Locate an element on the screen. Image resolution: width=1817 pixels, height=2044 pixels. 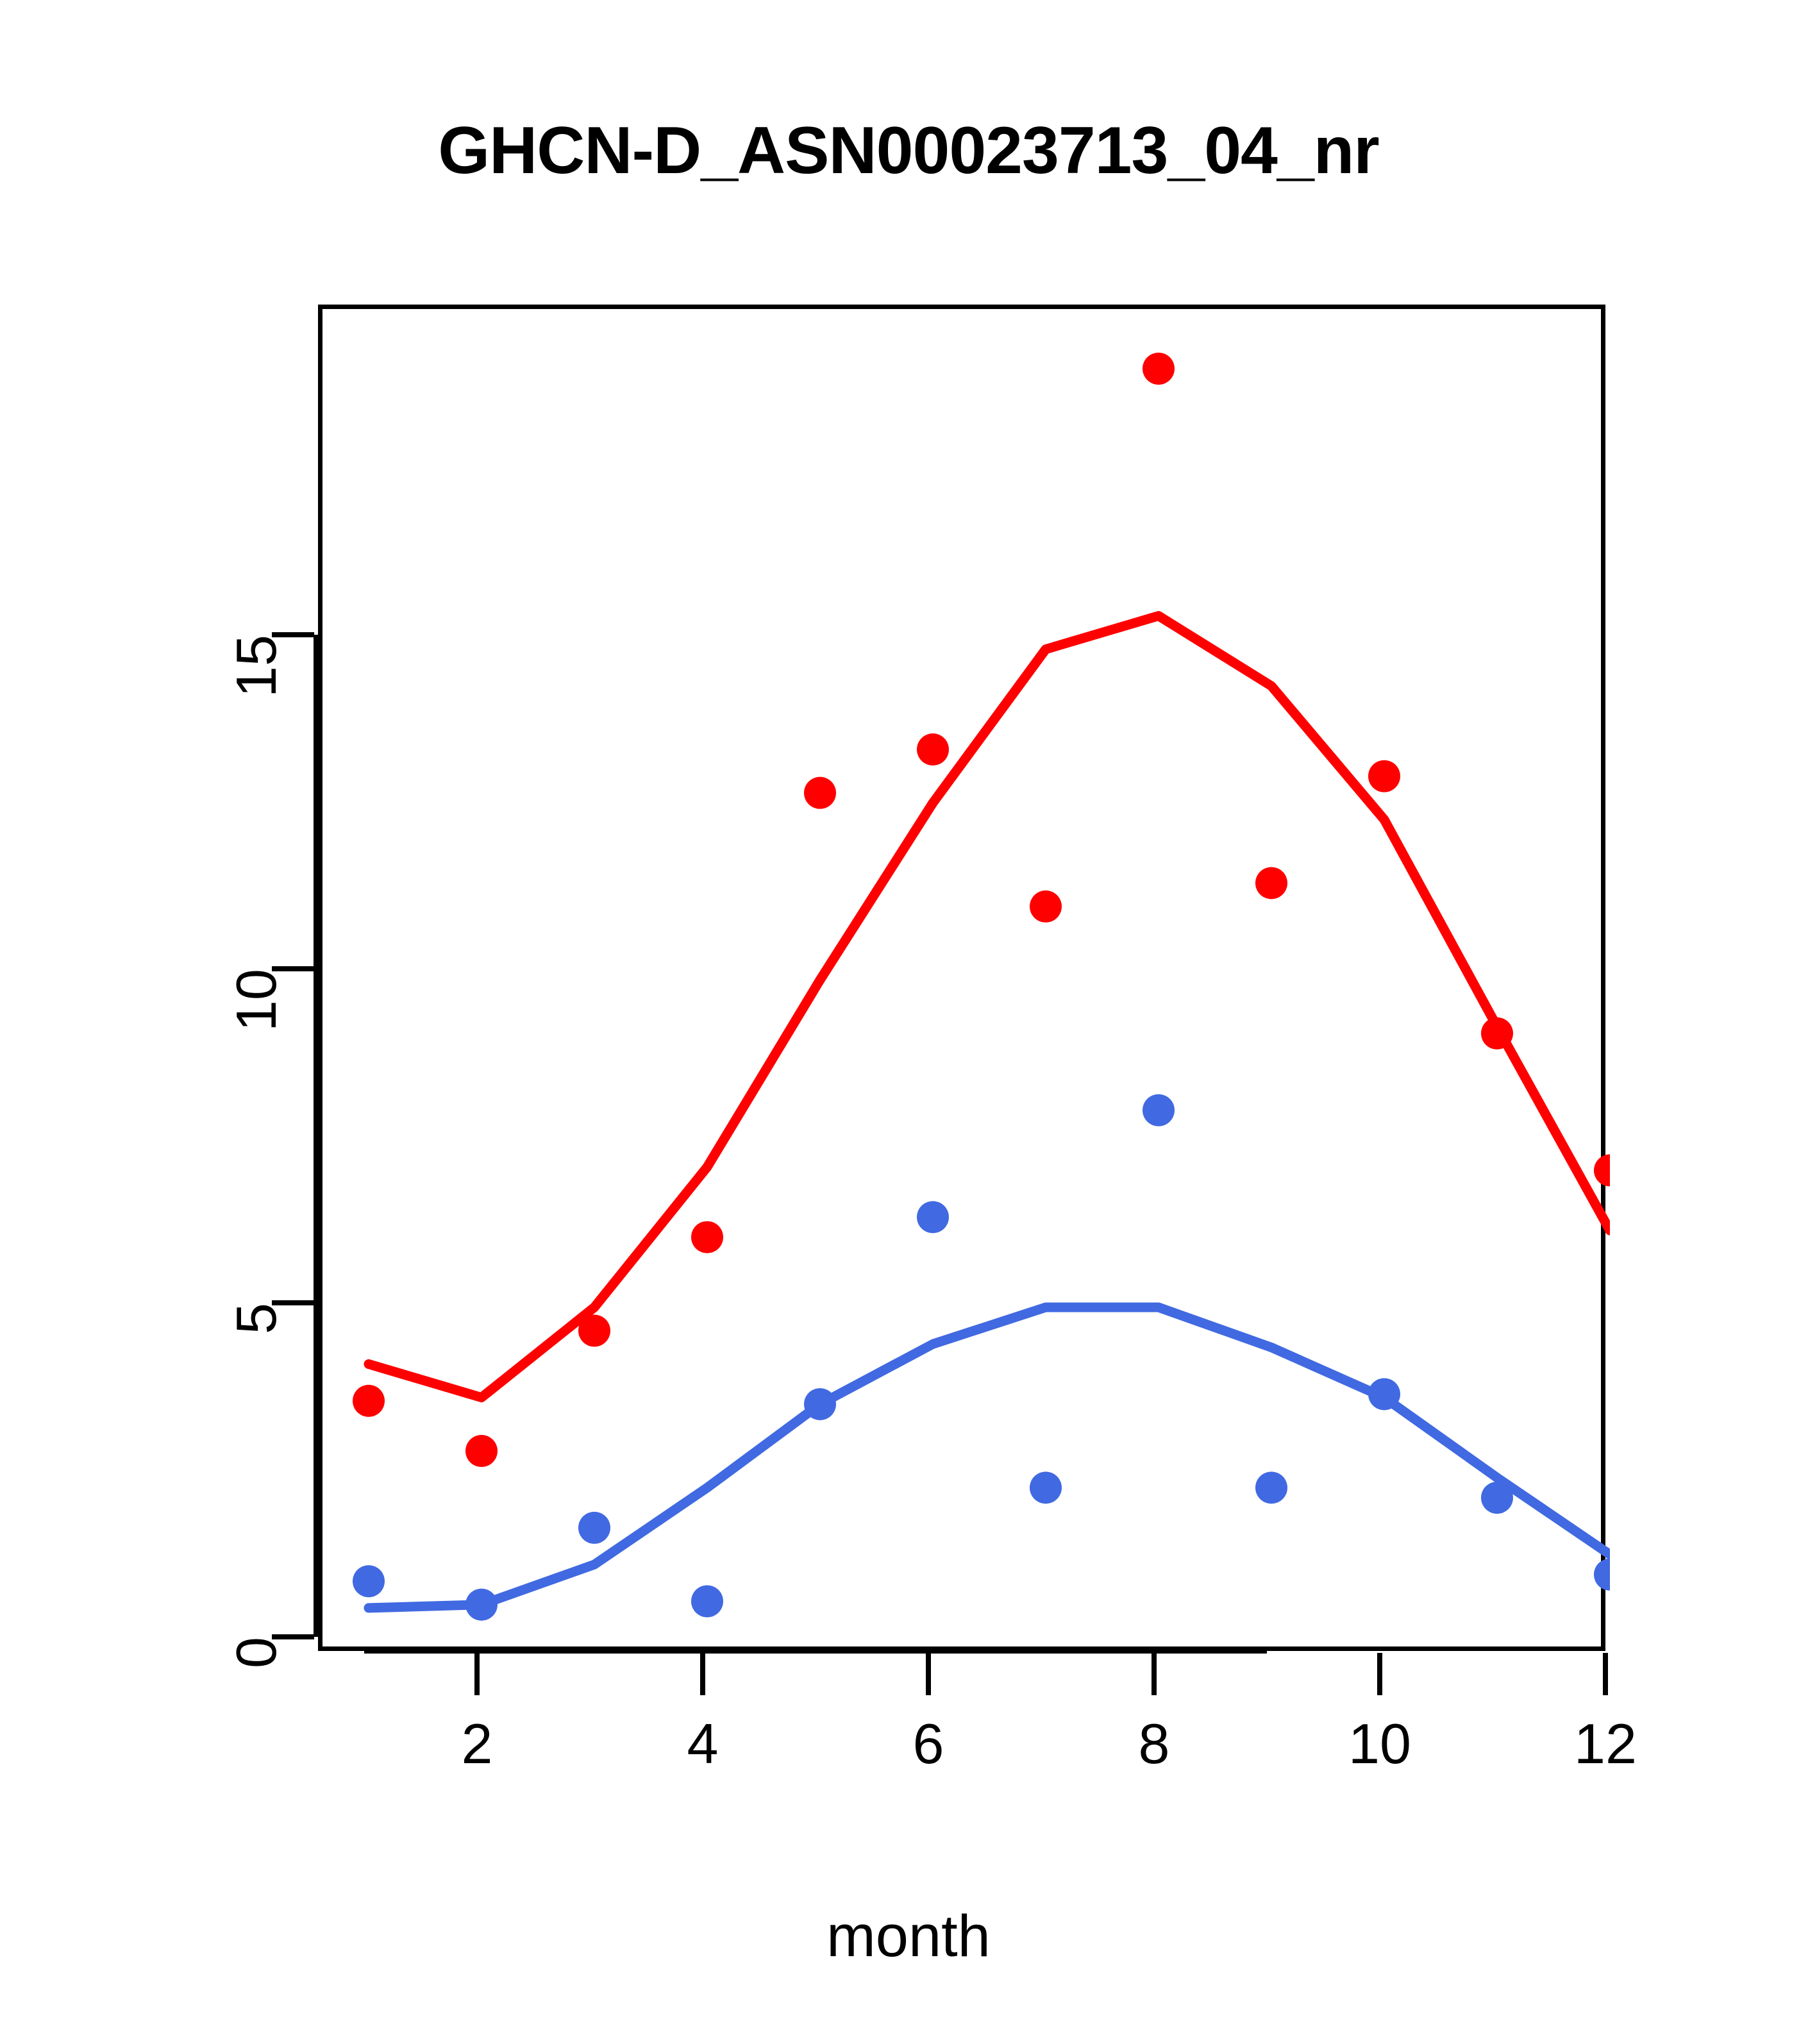
x-axis-tick-label: 12 is located at coordinates (1605, 1743).